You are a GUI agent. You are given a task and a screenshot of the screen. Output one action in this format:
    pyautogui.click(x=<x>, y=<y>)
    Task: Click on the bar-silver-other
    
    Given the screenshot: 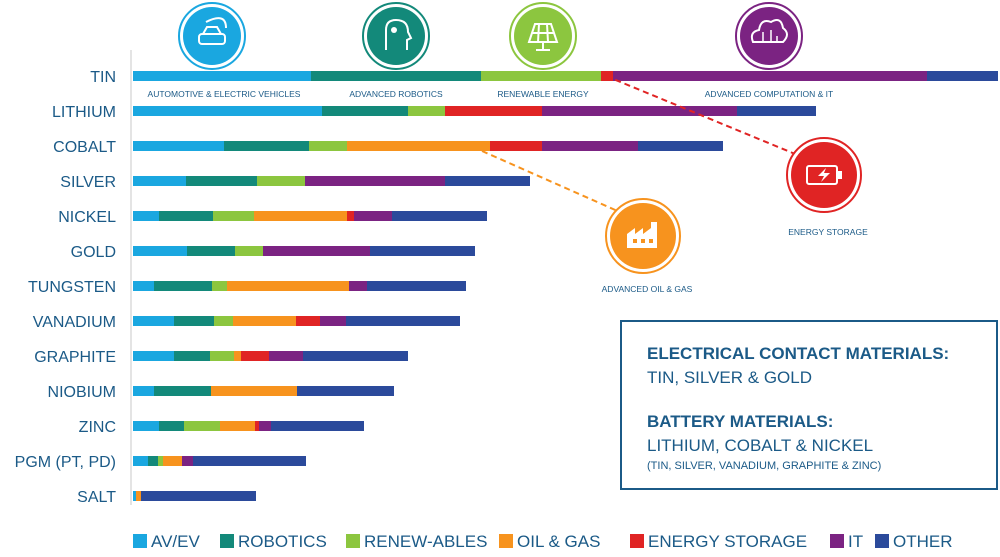 What is the action you would take?
    pyautogui.click(x=487, y=181)
    